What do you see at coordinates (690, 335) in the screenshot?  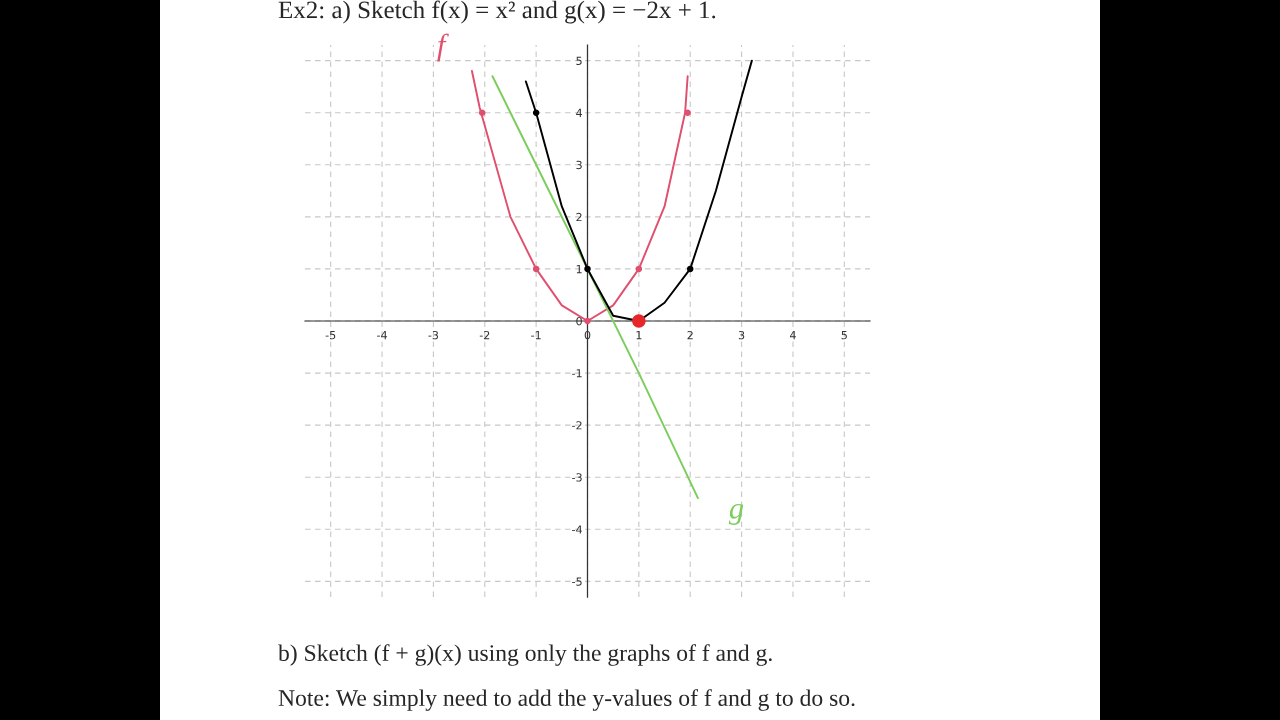 I see `x-tick-label: 2` at bounding box center [690, 335].